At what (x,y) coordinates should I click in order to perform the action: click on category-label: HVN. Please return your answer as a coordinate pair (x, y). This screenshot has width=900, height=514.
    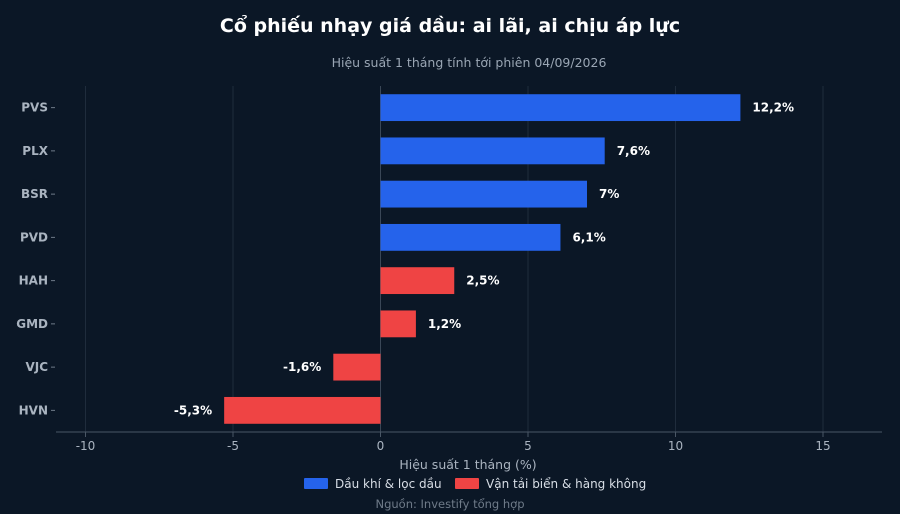
    Looking at the image, I should click on (33, 410).